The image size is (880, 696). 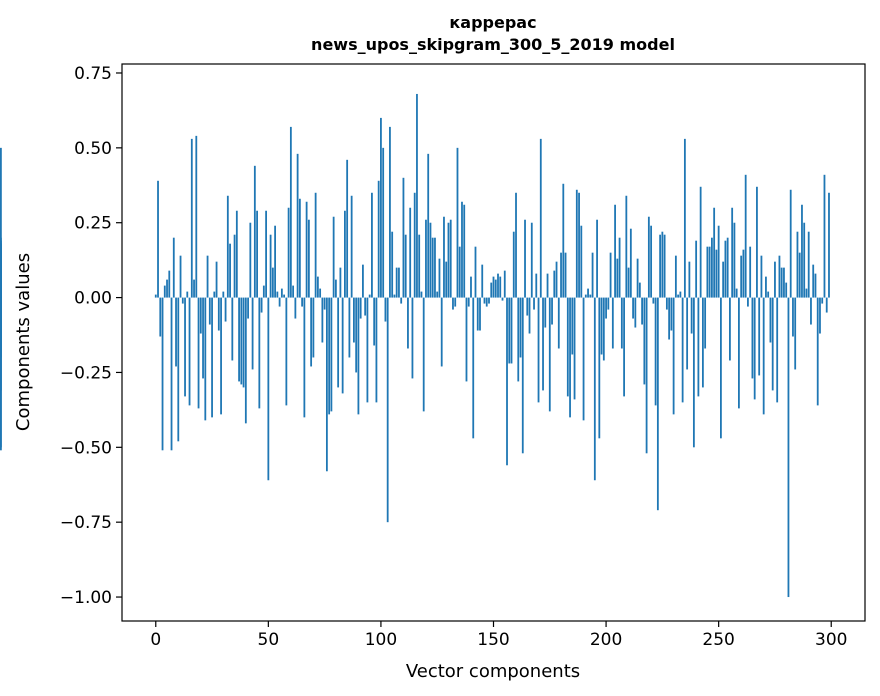 I want to click on x-tick-label: 300, so click(x=831, y=640).